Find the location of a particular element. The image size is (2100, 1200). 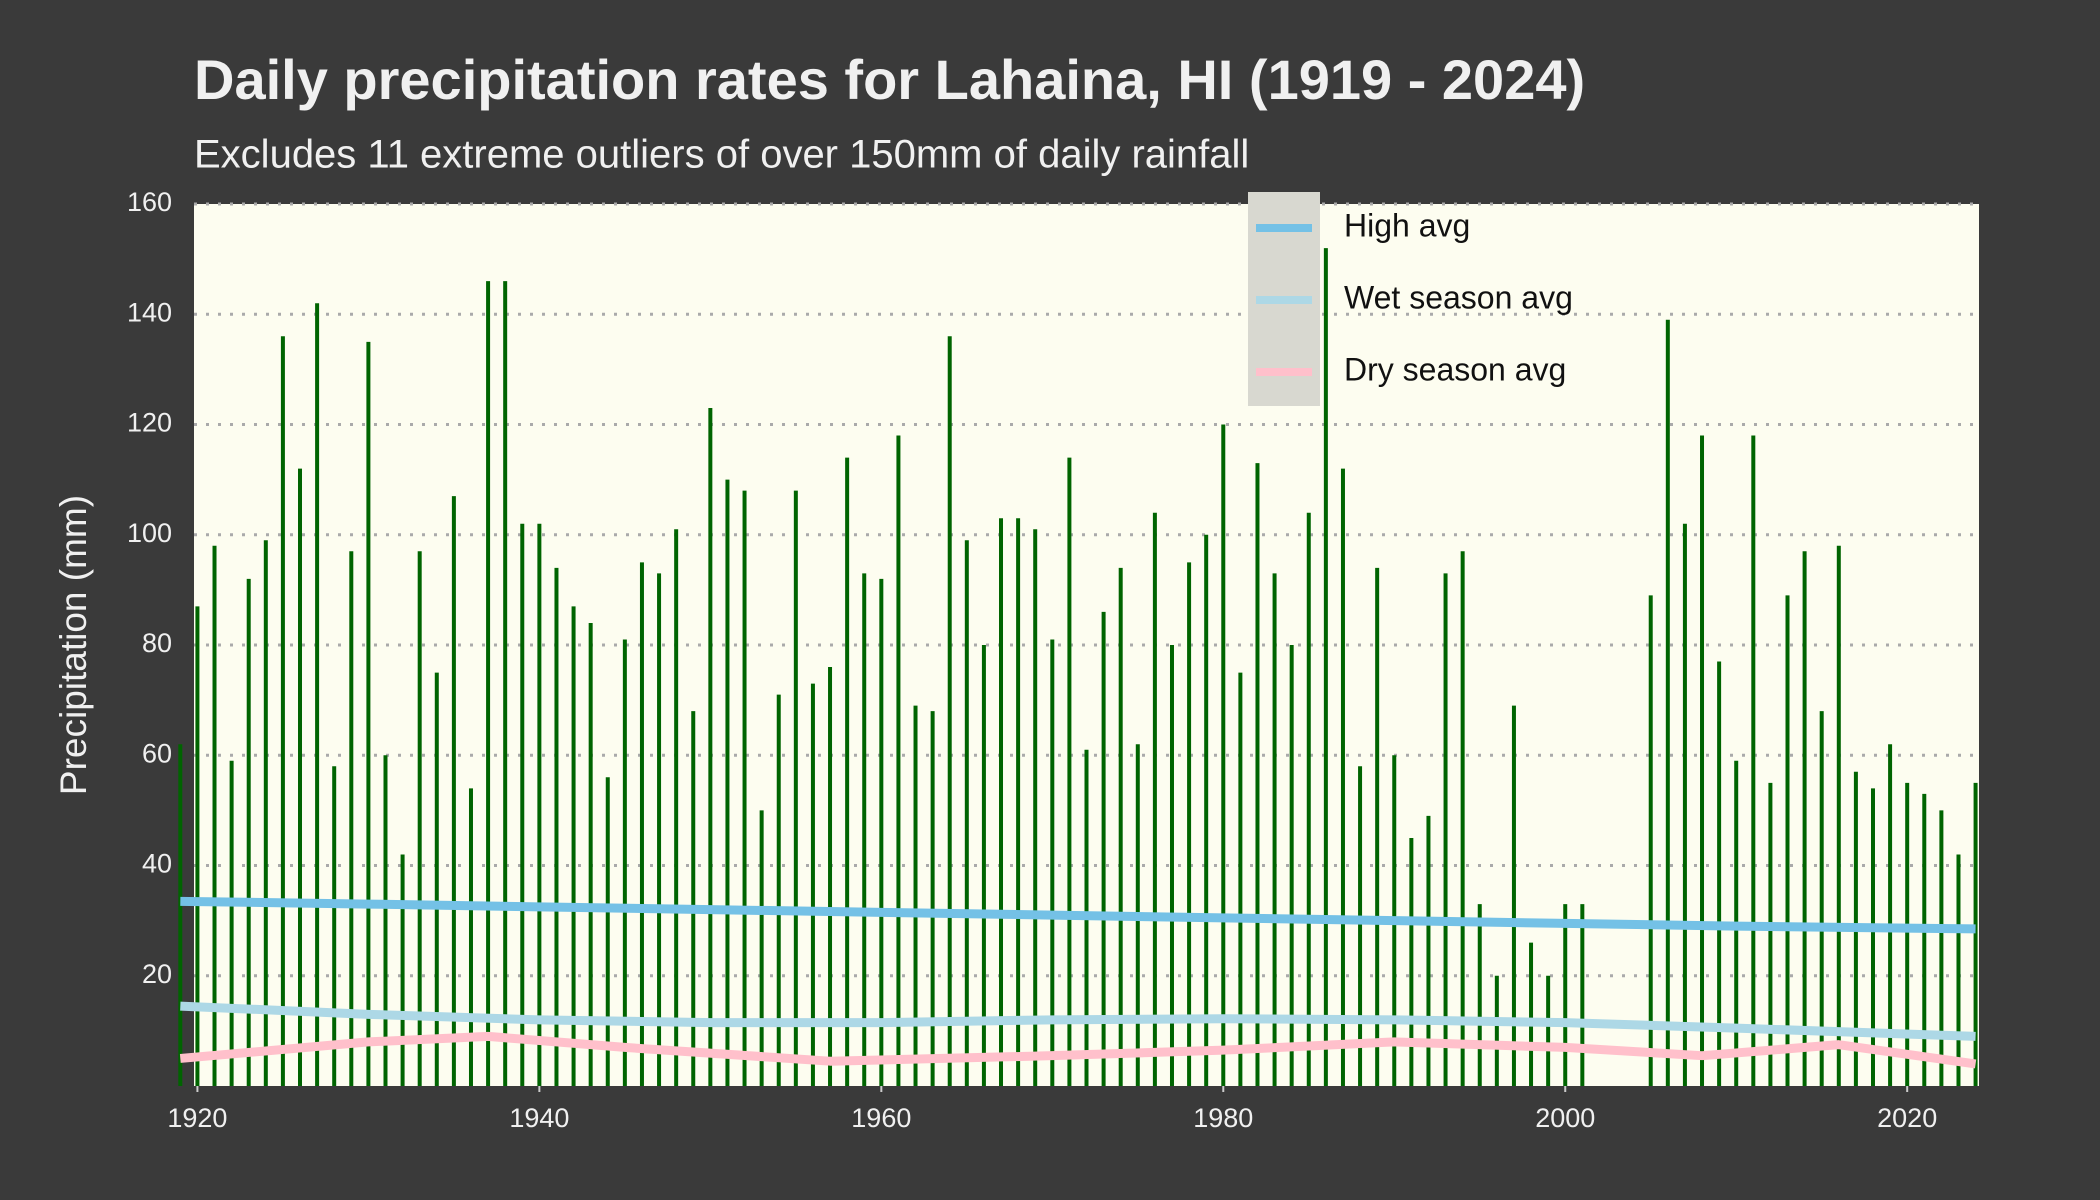

x-tick-label: 1940 is located at coordinates (539, 1118).